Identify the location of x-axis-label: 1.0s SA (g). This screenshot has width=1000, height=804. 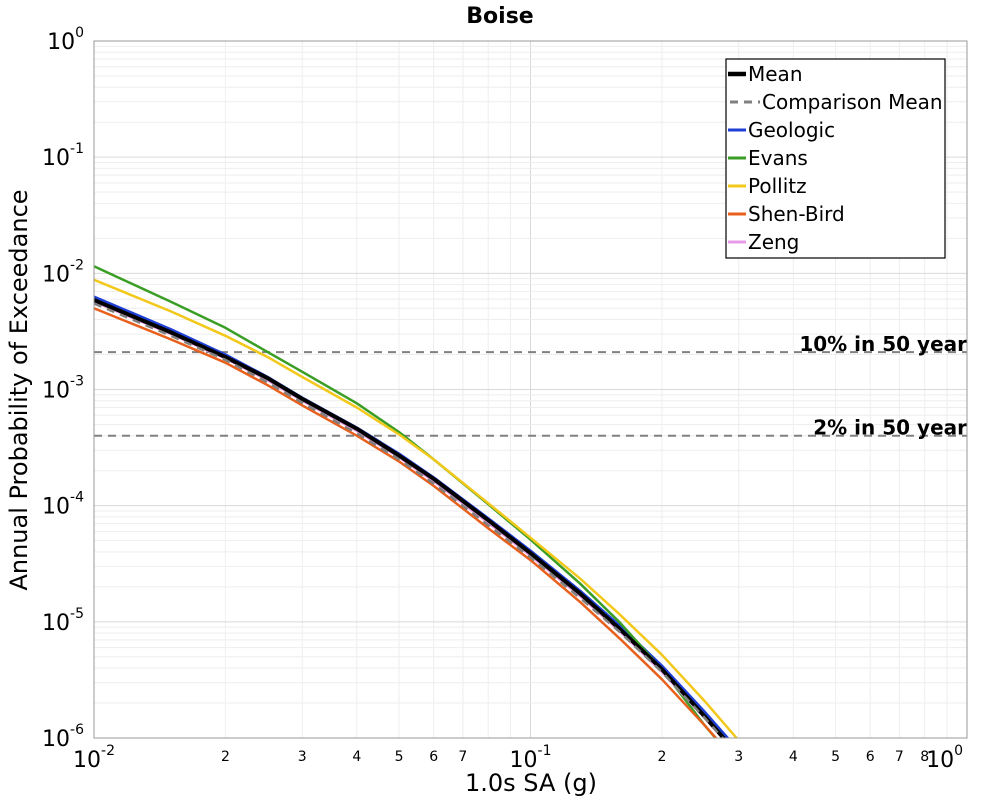
(531, 783).